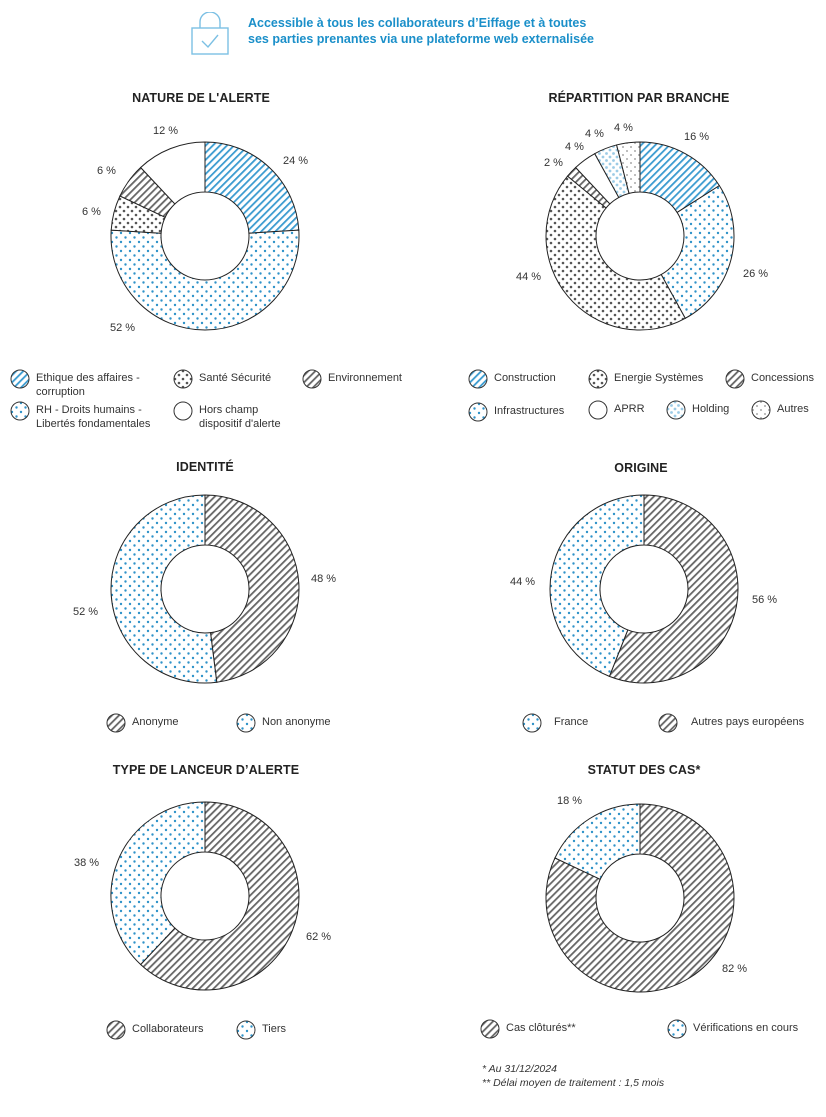  Describe the element at coordinates (541, 1028) in the screenshot. I see `legend-label: Cas clôturés**` at that location.